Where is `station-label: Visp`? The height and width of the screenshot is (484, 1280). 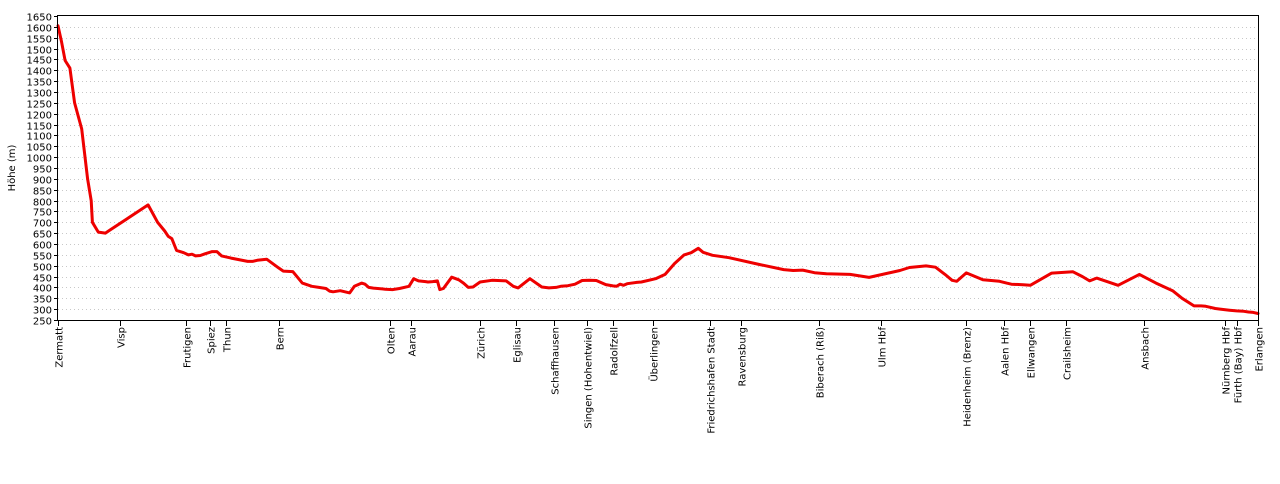 station-label: Visp is located at coordinates (122, 337).